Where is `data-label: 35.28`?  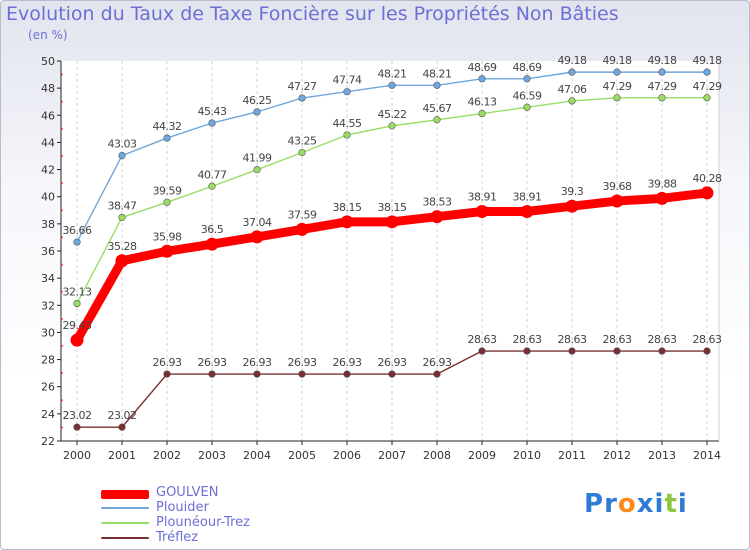
data-label: 35.28 is located at coordinates (122, 246).